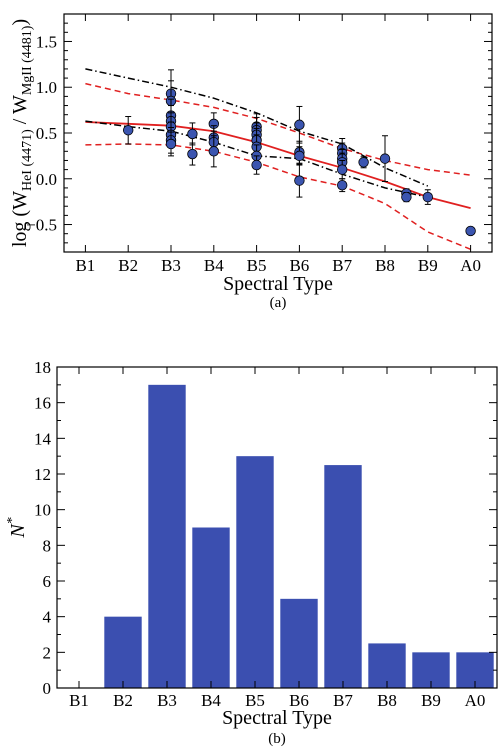 This screenshot has height=755, width=503. Describe the element at coordinates (299, 643) in the screenshot. I see `bar-b6` at that location.